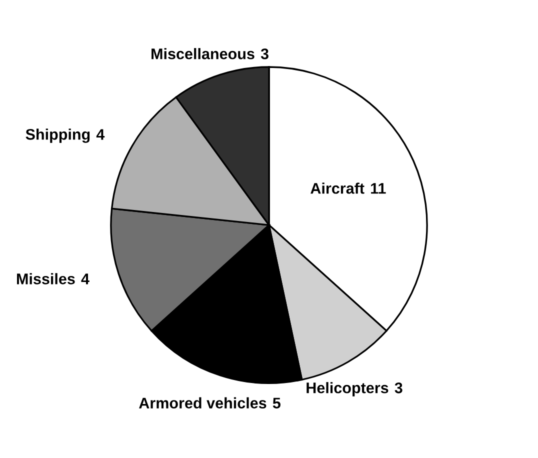  What do you see at coordinates (203, 54) in the screenshot?
I see `slice-label: Miscellaneous` at bounding box center [203, 54].